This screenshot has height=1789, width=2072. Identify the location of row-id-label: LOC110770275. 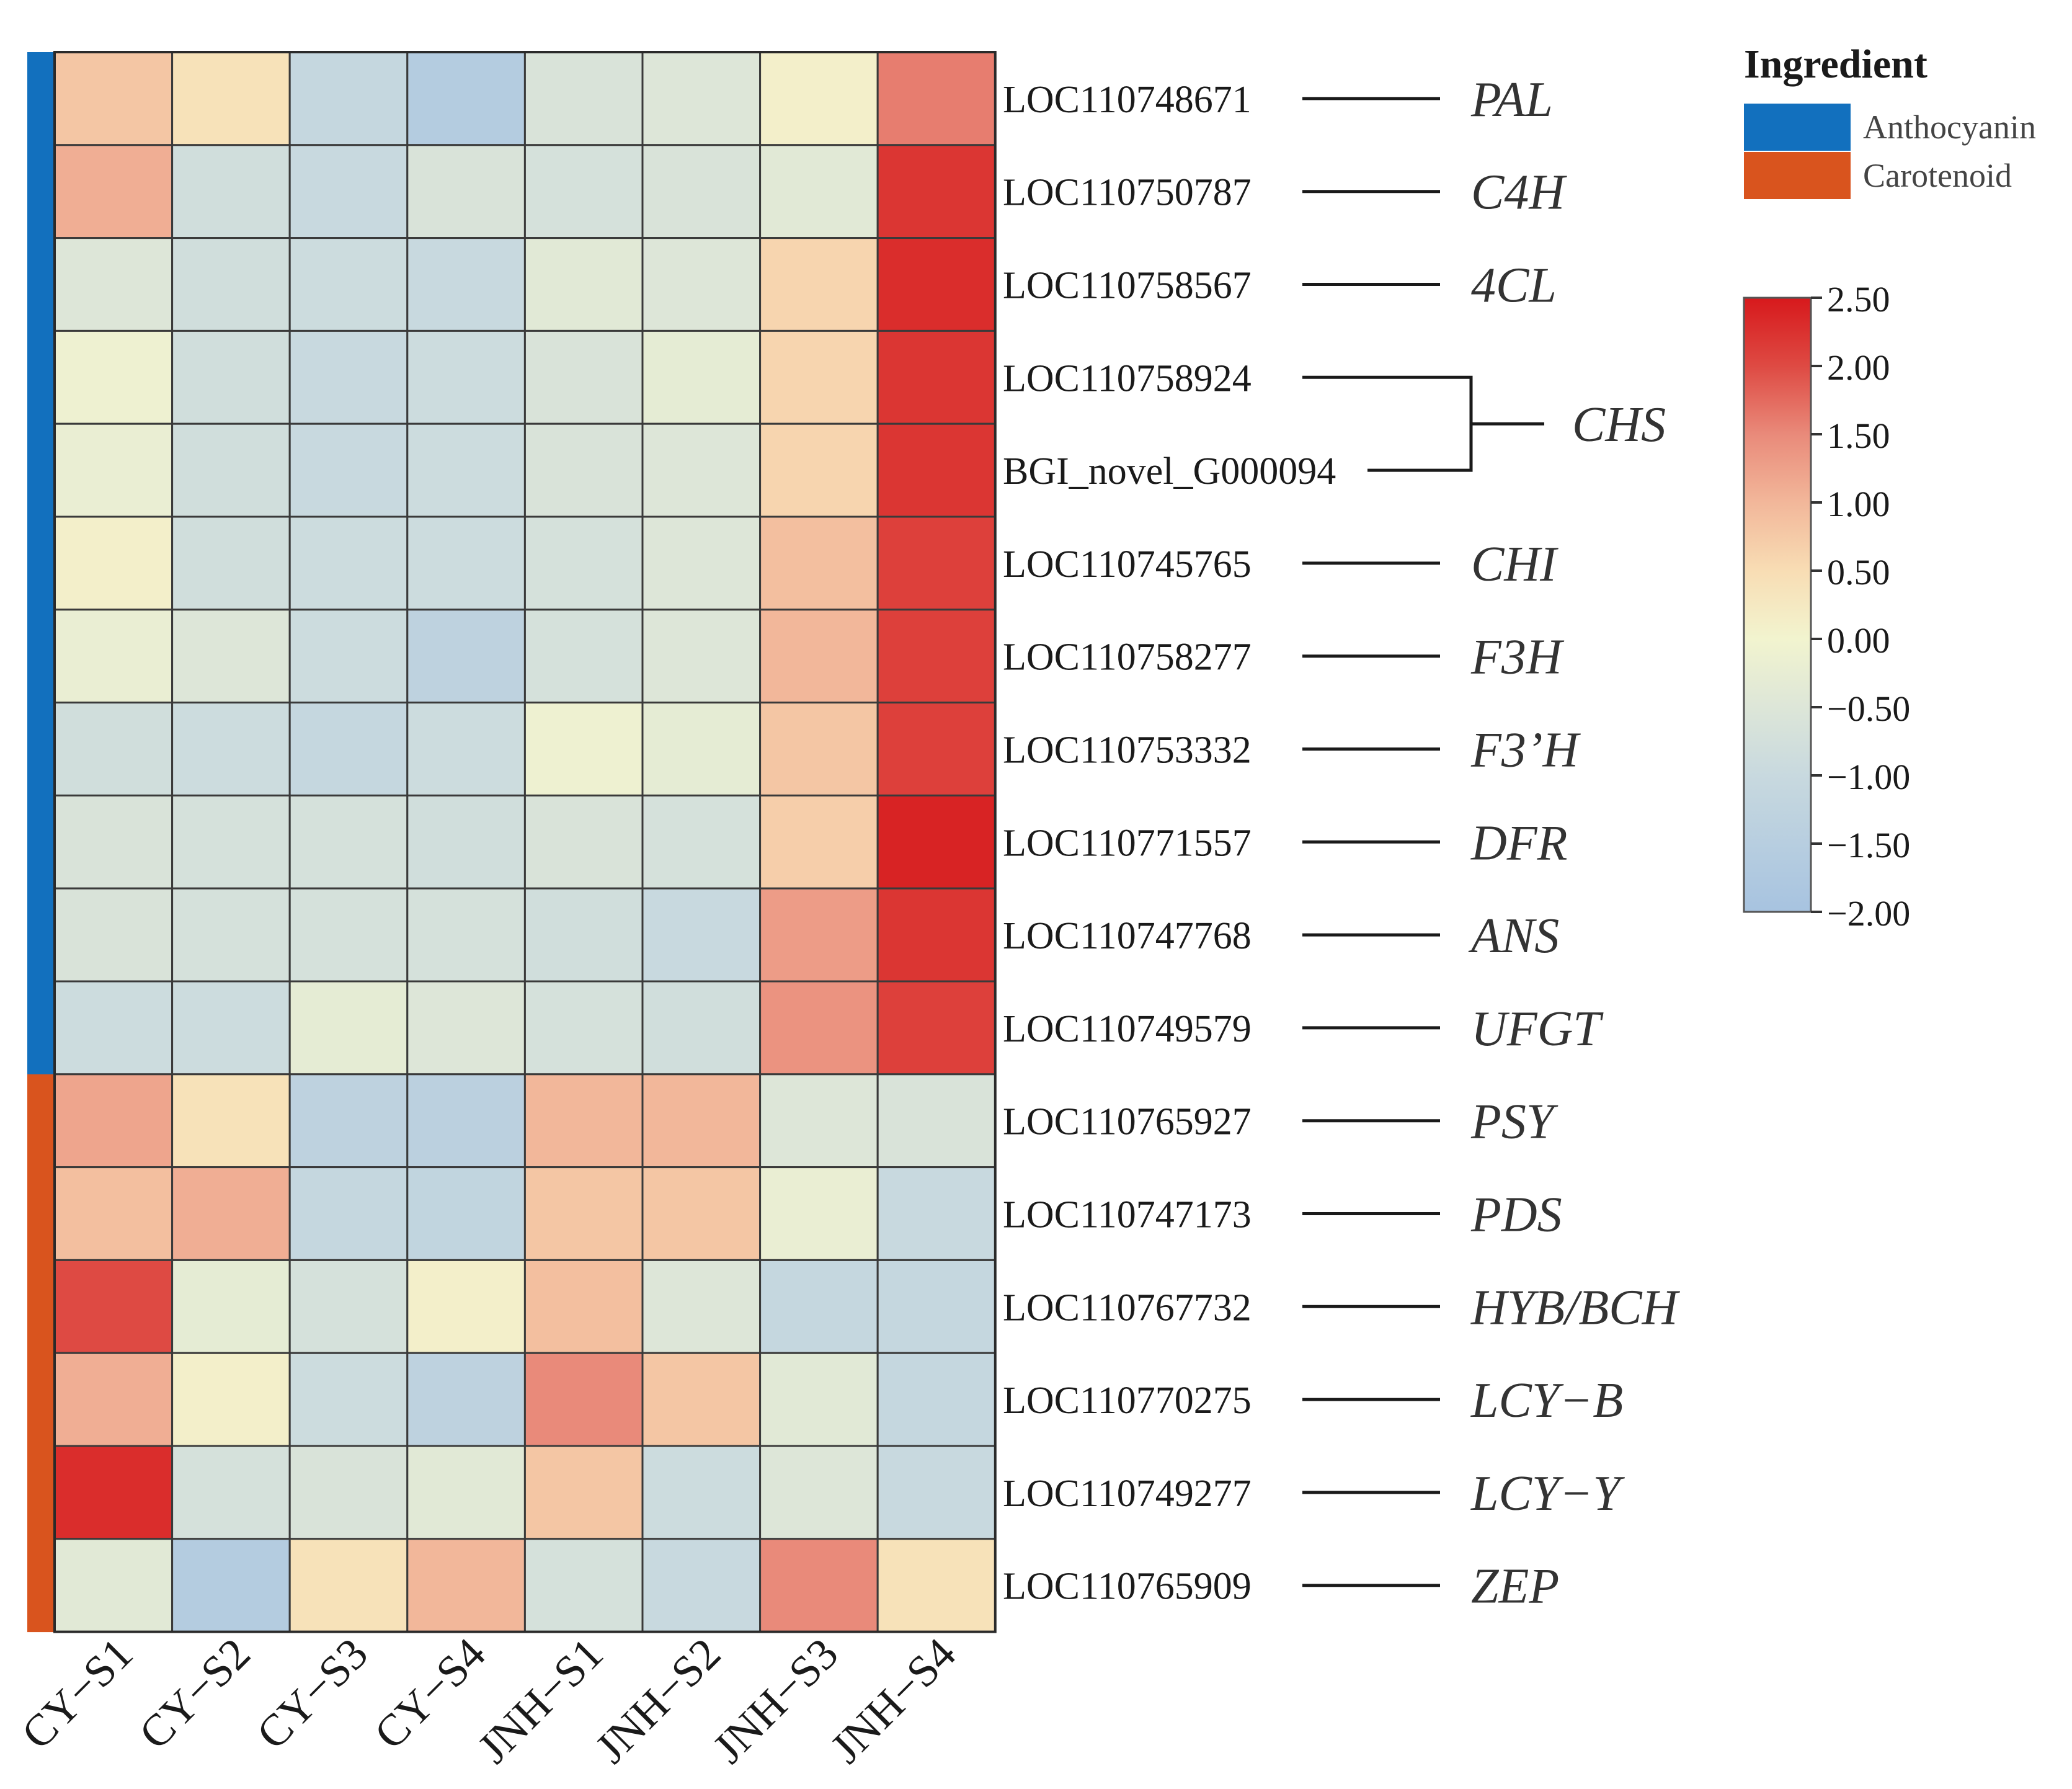
(1127, 1401).